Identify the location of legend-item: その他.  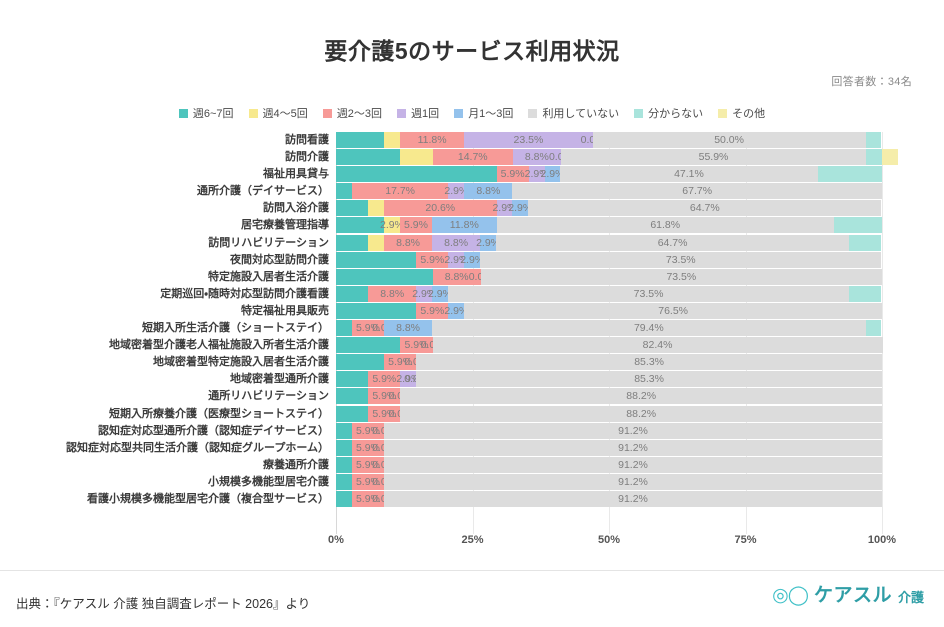
(741, 113).